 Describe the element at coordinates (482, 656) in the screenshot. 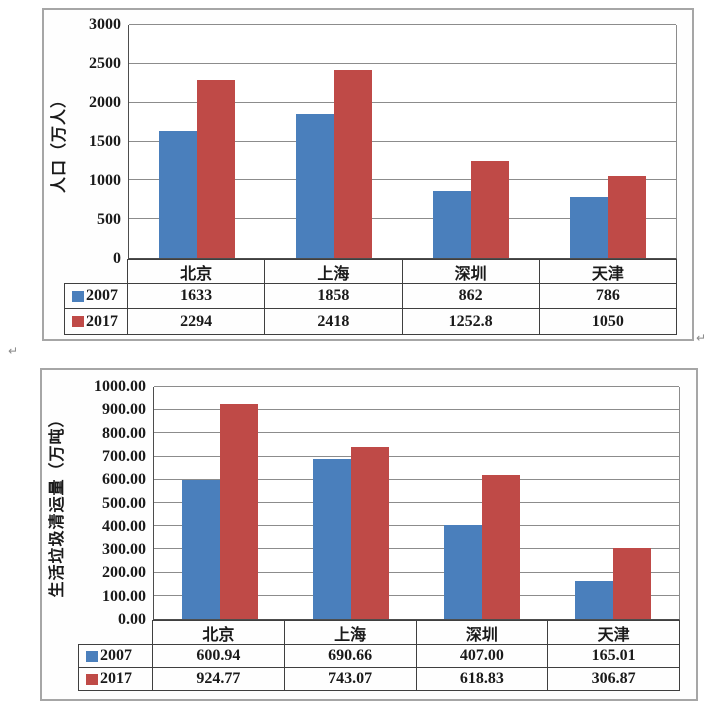

I see `value-cell-2007-深圳: 407.00` at that location.